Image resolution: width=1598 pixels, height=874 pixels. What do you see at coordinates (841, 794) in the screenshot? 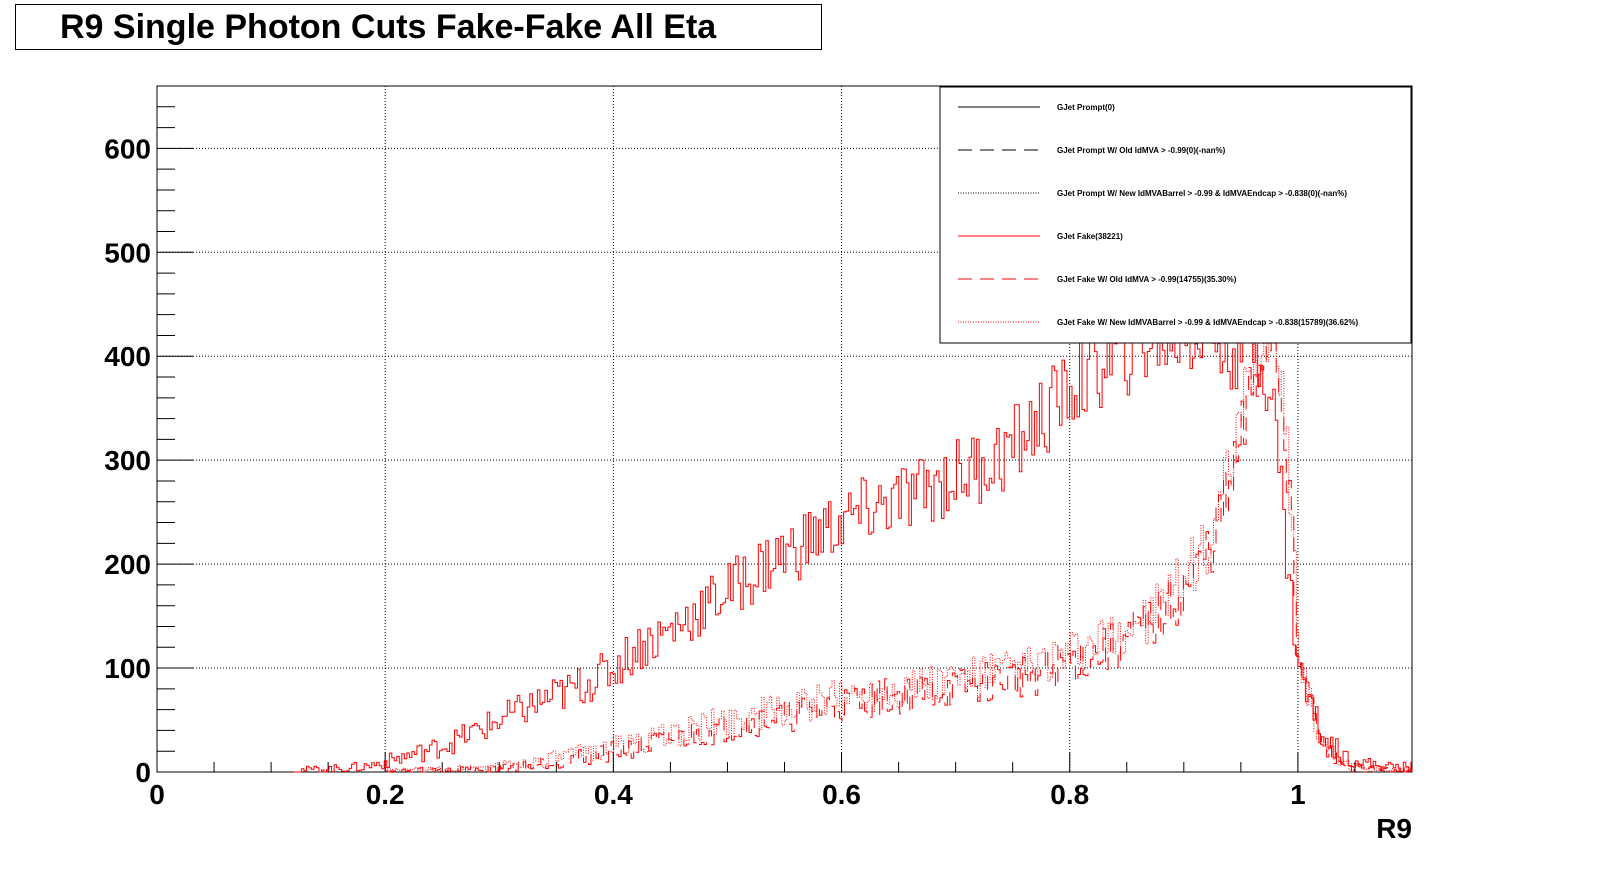
I see `x-tick-label: 0.6` at bounding box center [841, 794].